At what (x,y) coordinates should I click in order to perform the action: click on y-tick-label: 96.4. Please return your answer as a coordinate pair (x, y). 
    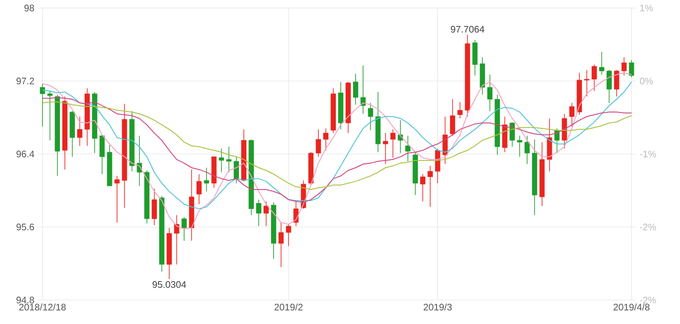
    Looking at the image, I should click on (25, 154).